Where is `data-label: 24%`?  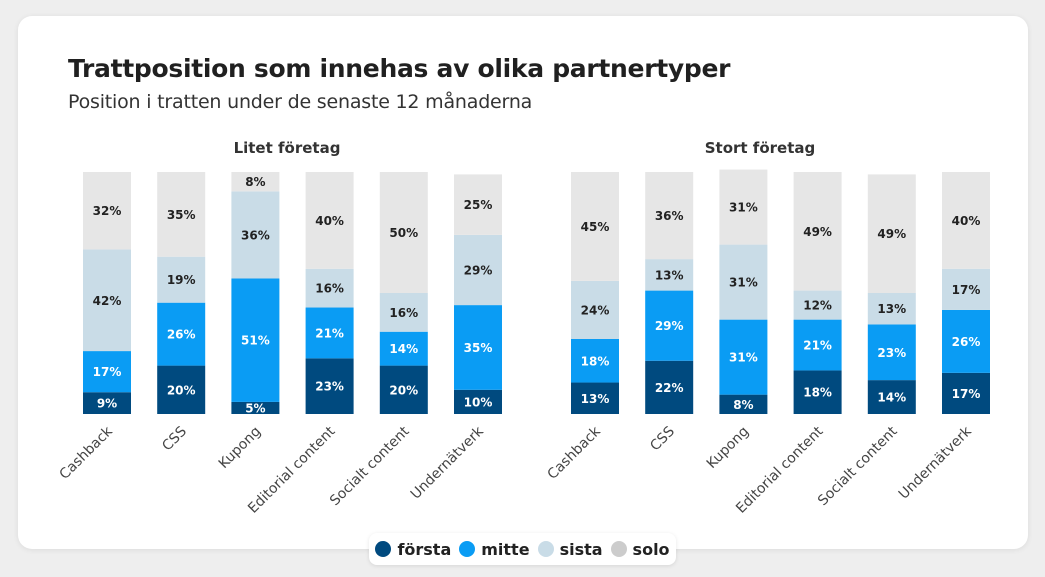 data-label: 24% is located at coordinates (595, 310).